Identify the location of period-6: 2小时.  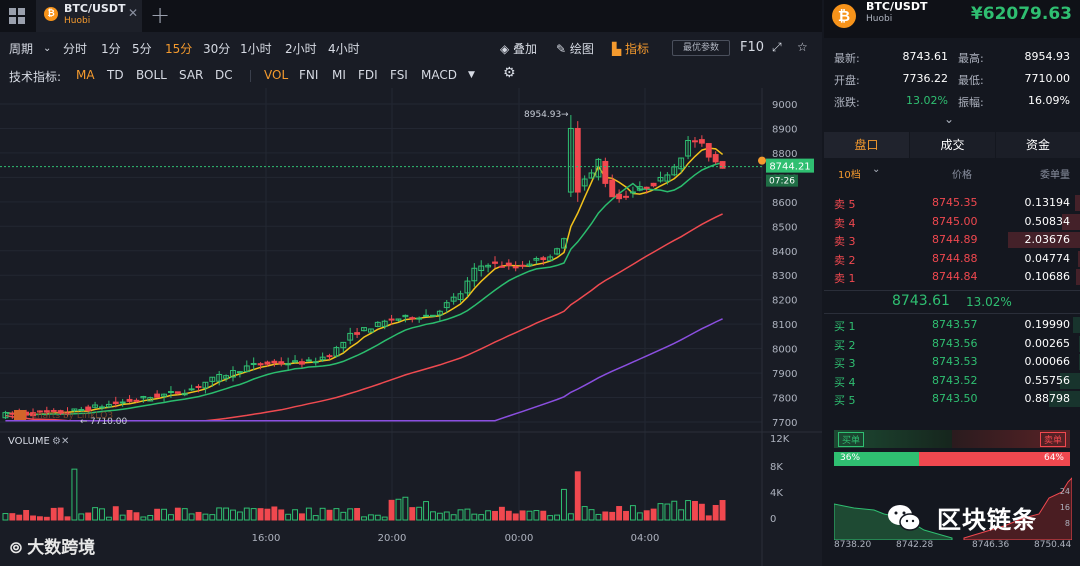
(301, 49).